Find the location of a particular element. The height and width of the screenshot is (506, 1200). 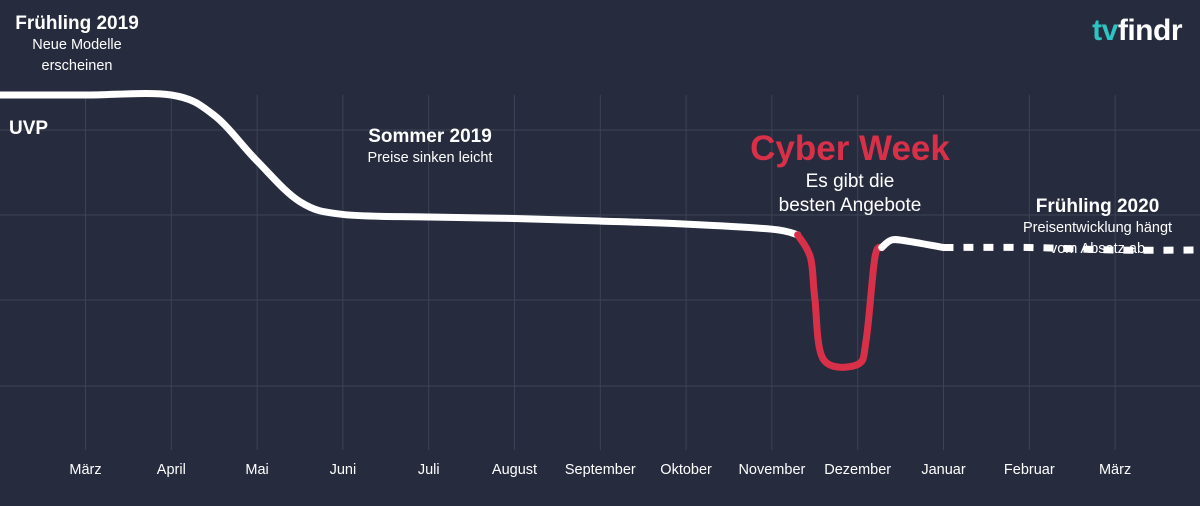

tvfindr-logo: tvfindr is located at coordinates (1137, 31).